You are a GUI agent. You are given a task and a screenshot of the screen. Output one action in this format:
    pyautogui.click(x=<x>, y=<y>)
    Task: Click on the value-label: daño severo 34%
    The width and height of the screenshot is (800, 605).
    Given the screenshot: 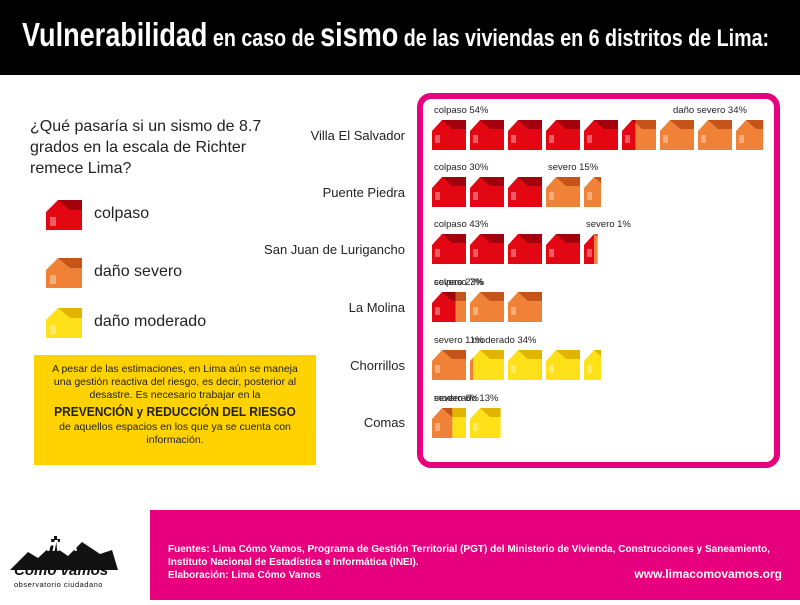 What is the action you would take?
    pyautogui.click(x=710, y=110)
    